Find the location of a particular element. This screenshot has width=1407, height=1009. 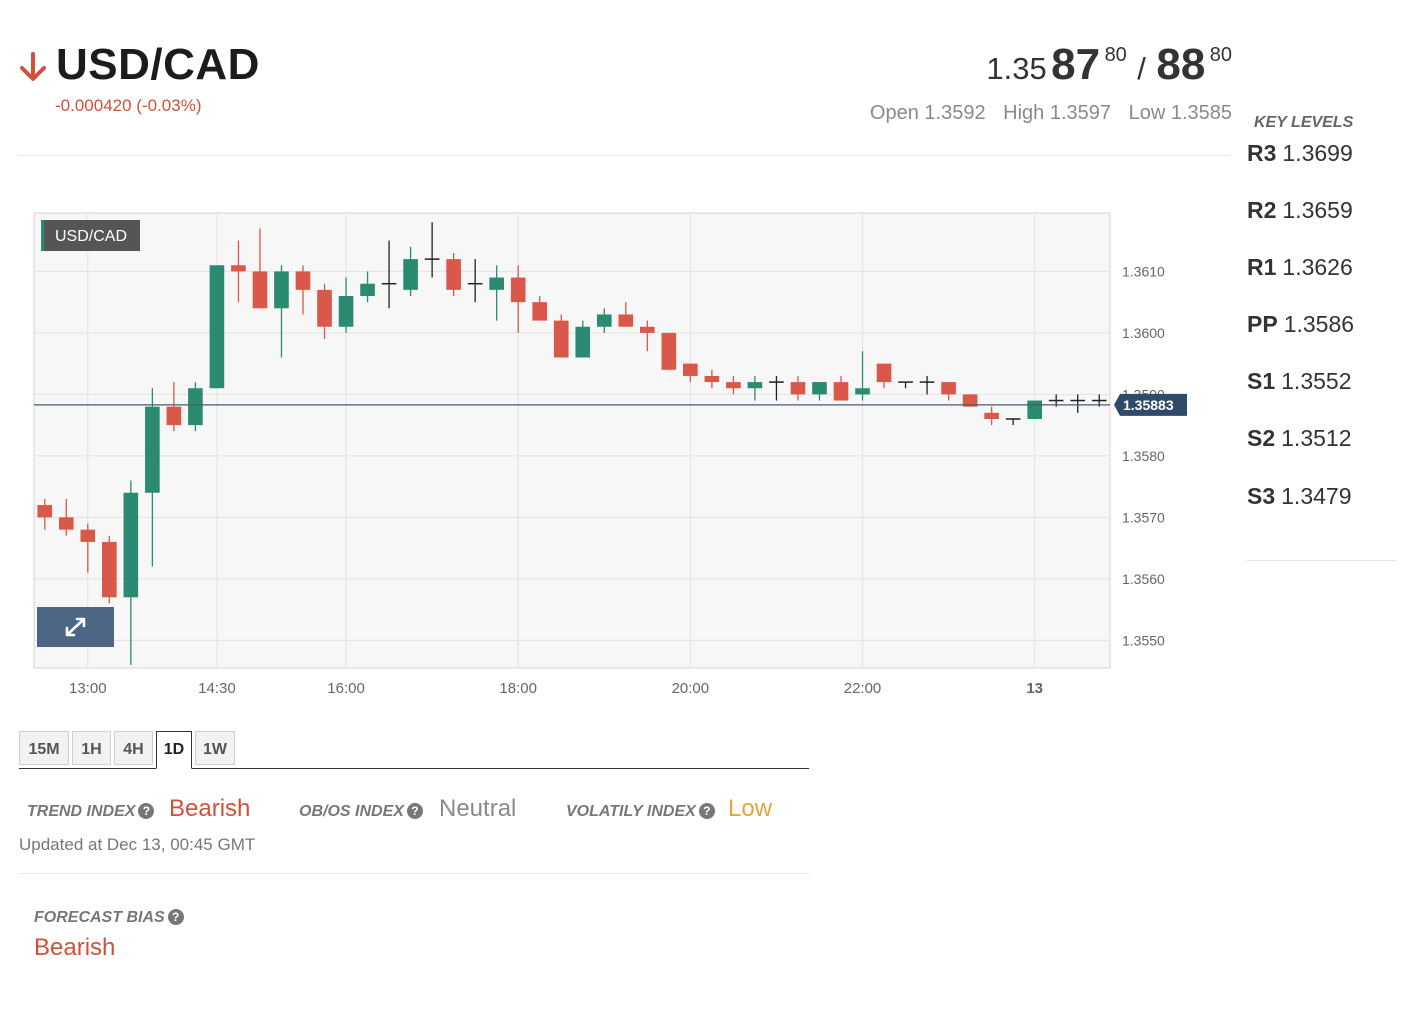

volatility-index-label-text: VOLATILY INDEX is located at coordinates (631, 811).